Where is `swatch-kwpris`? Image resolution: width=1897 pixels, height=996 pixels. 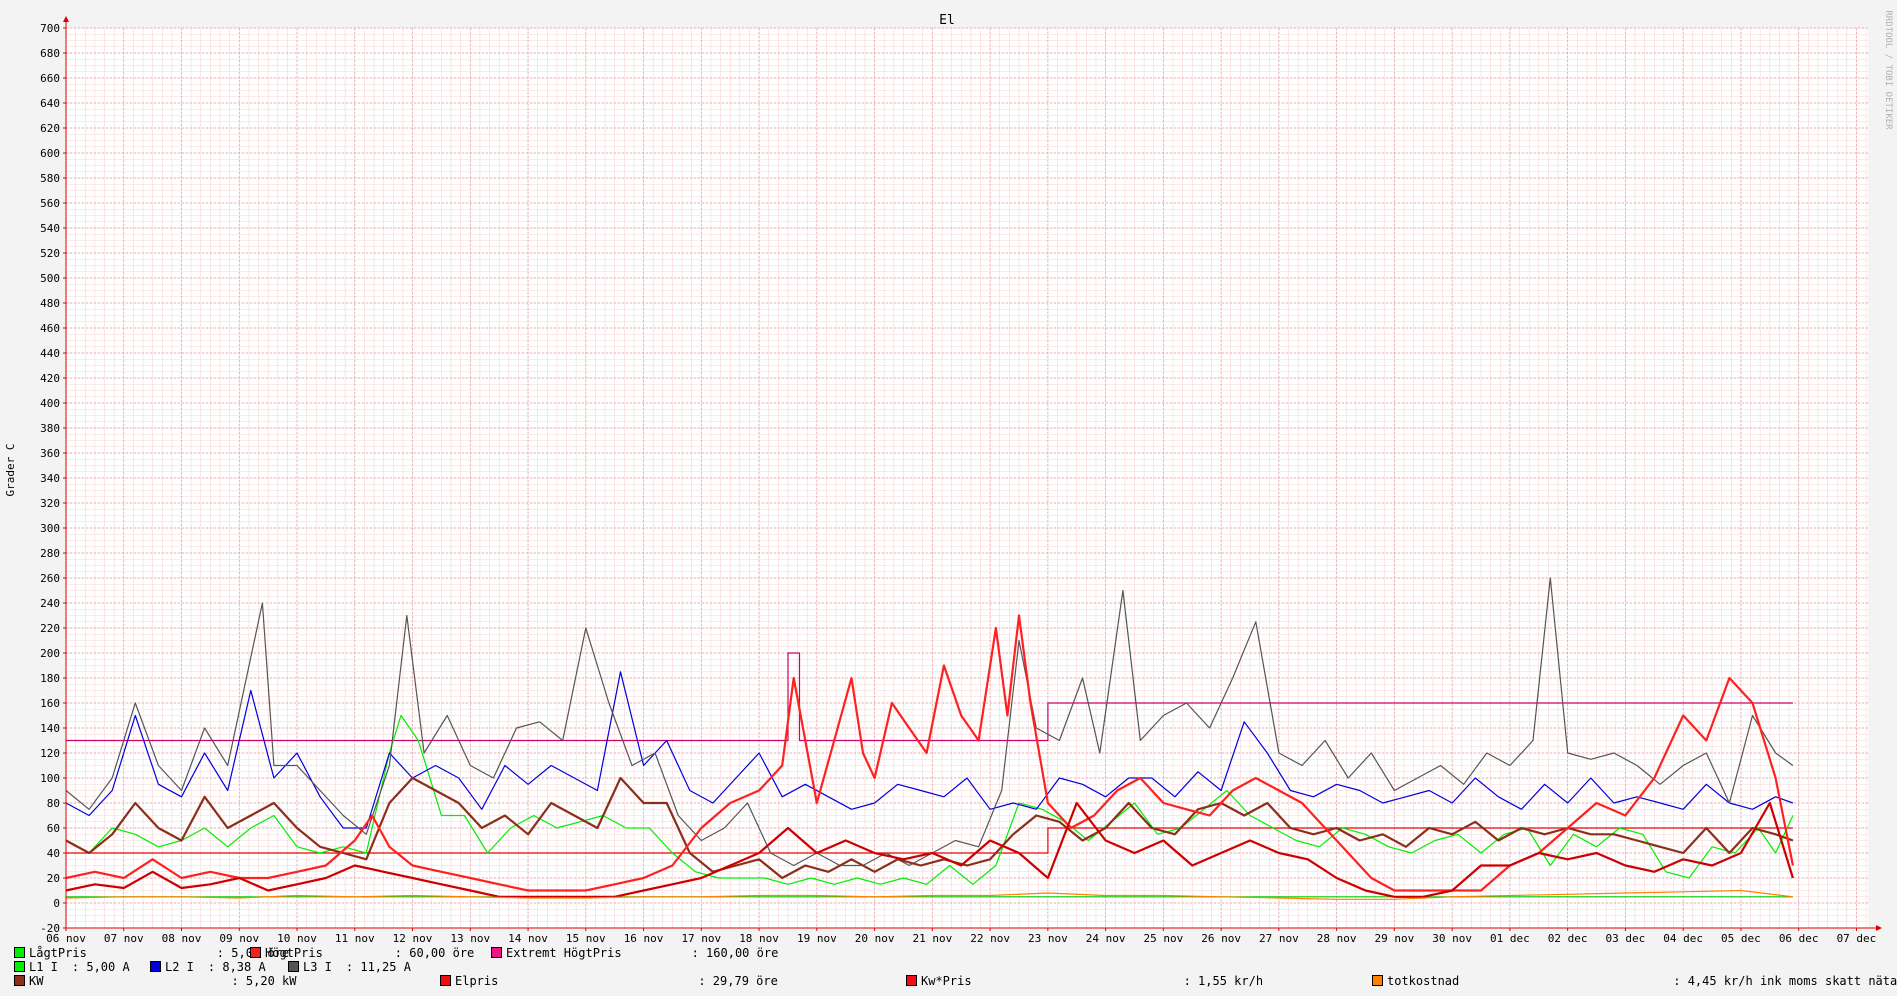 swatch-kwpris is located at coordinates (911, 980).